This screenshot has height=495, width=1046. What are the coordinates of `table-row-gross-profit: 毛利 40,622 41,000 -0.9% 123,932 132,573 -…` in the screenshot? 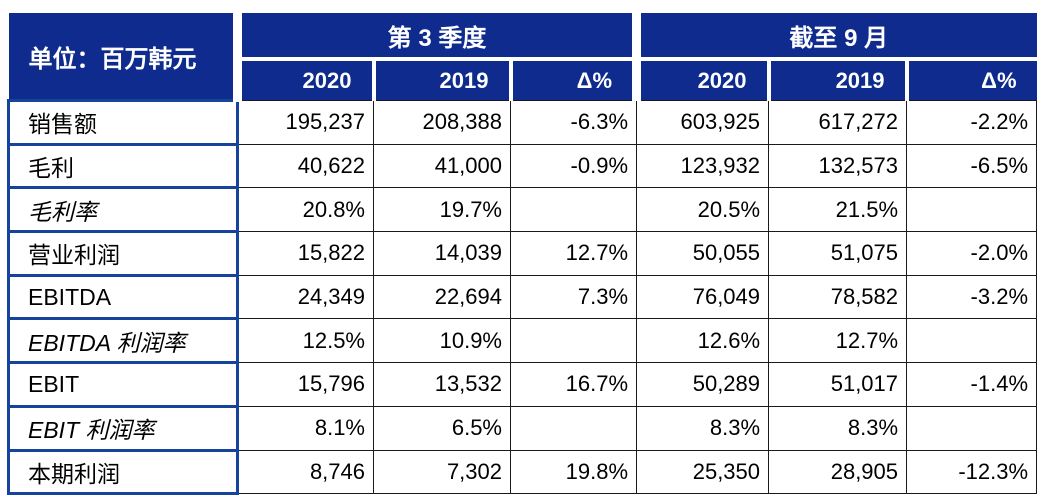 It's located at (522, 166).